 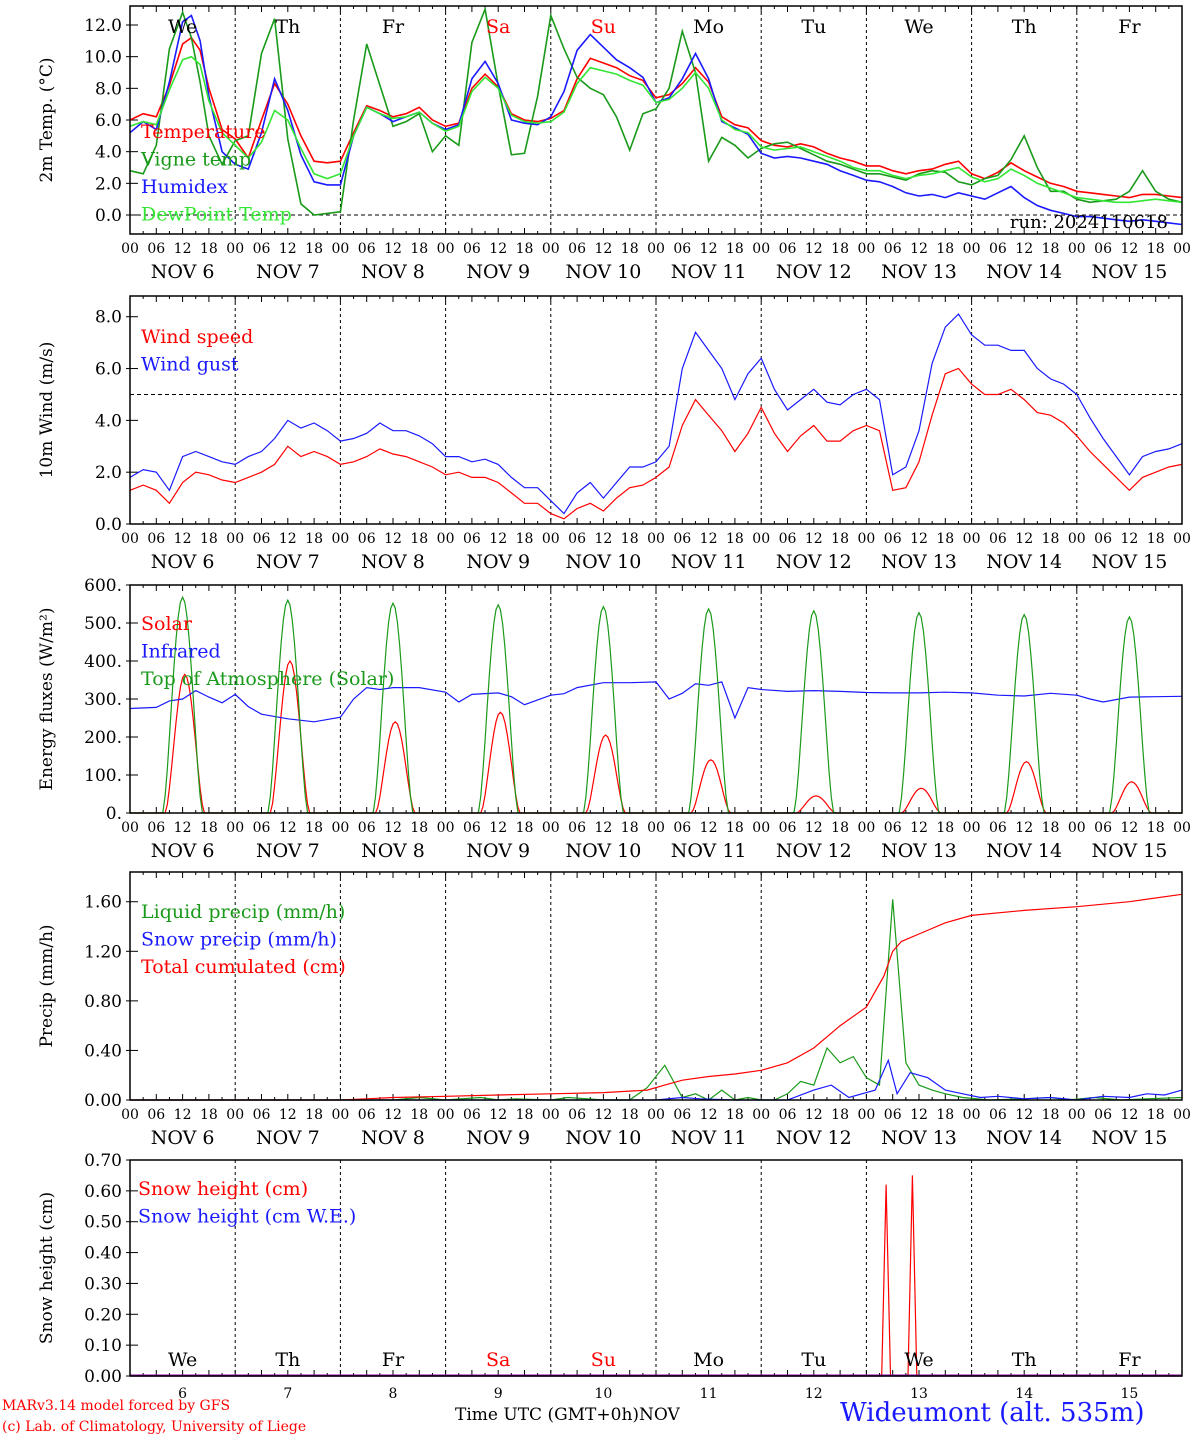 I want to click on y-tick-label: 0.50, so click(x=103, y=1223).